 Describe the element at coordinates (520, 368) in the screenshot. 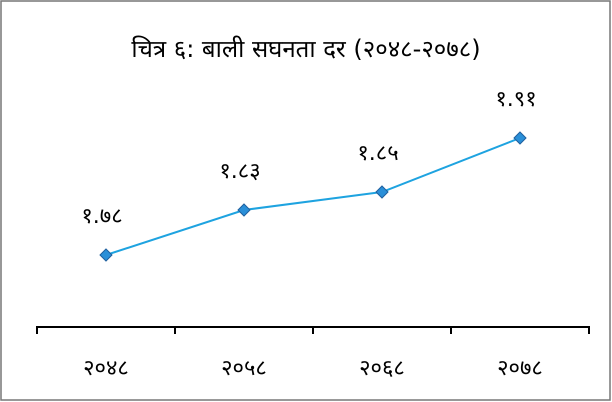

I see `x-tick-label: २०७८` at that location.